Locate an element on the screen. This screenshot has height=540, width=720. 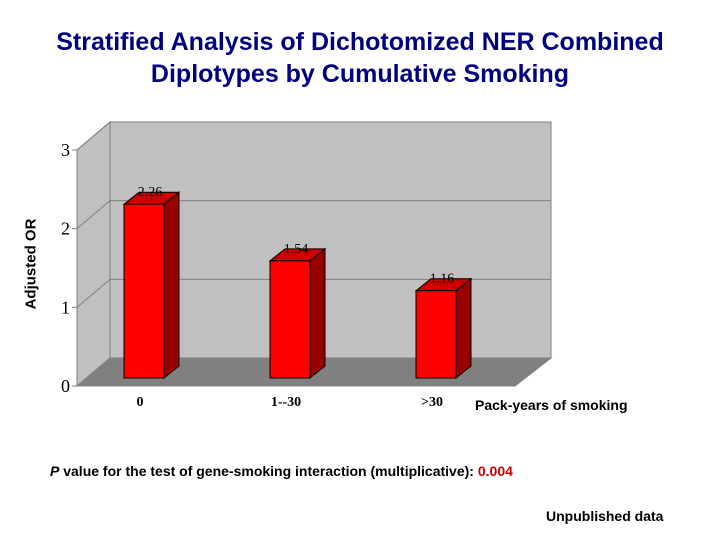
y-axis-ticks: 0 1 2 3 is located at coordinates (69, 268).